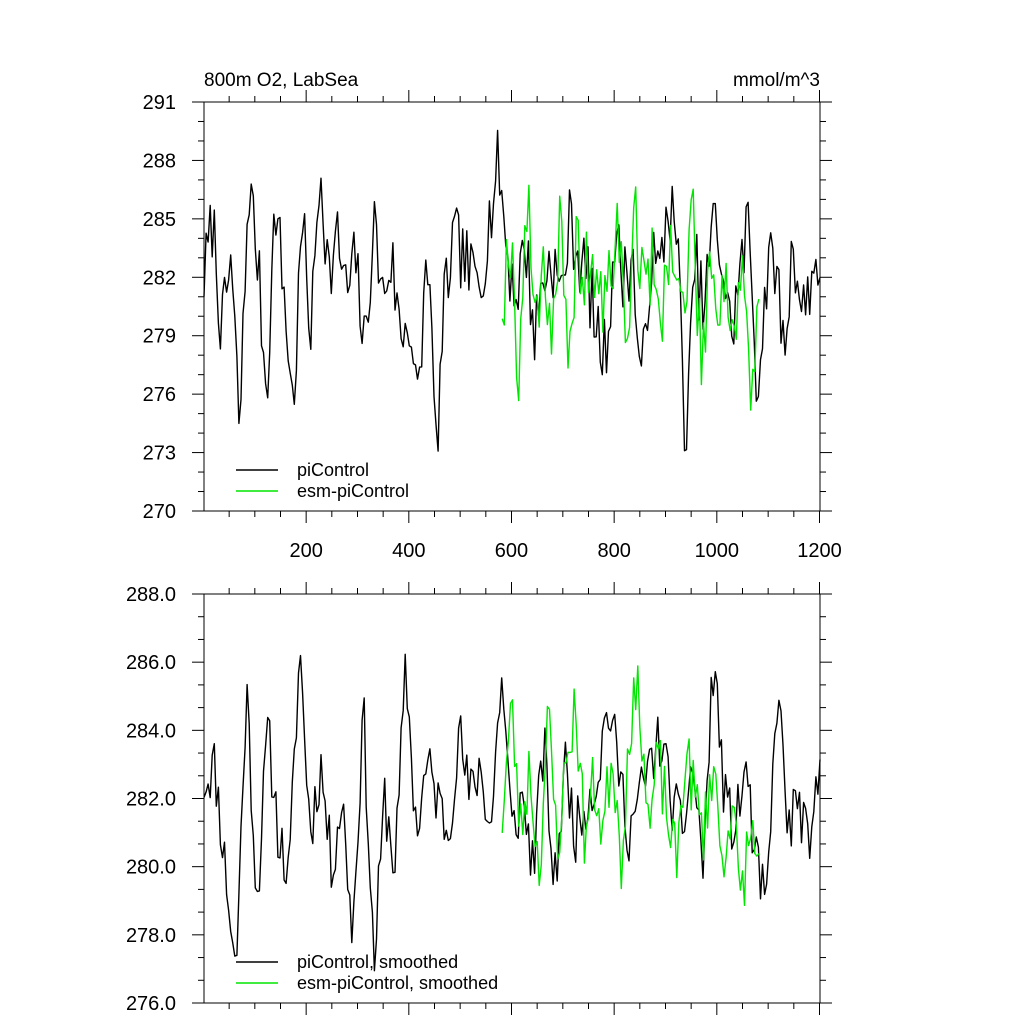 The height and width of the screenshot is (1024, 1024). I want to click on y-tick-label: 276, so click(159, 395).